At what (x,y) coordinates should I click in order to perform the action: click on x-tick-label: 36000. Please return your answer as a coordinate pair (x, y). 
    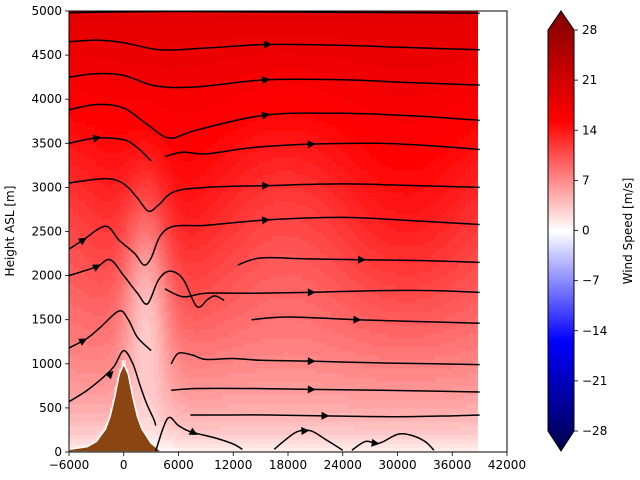
    Looking at the image, I should click on (452, 465).